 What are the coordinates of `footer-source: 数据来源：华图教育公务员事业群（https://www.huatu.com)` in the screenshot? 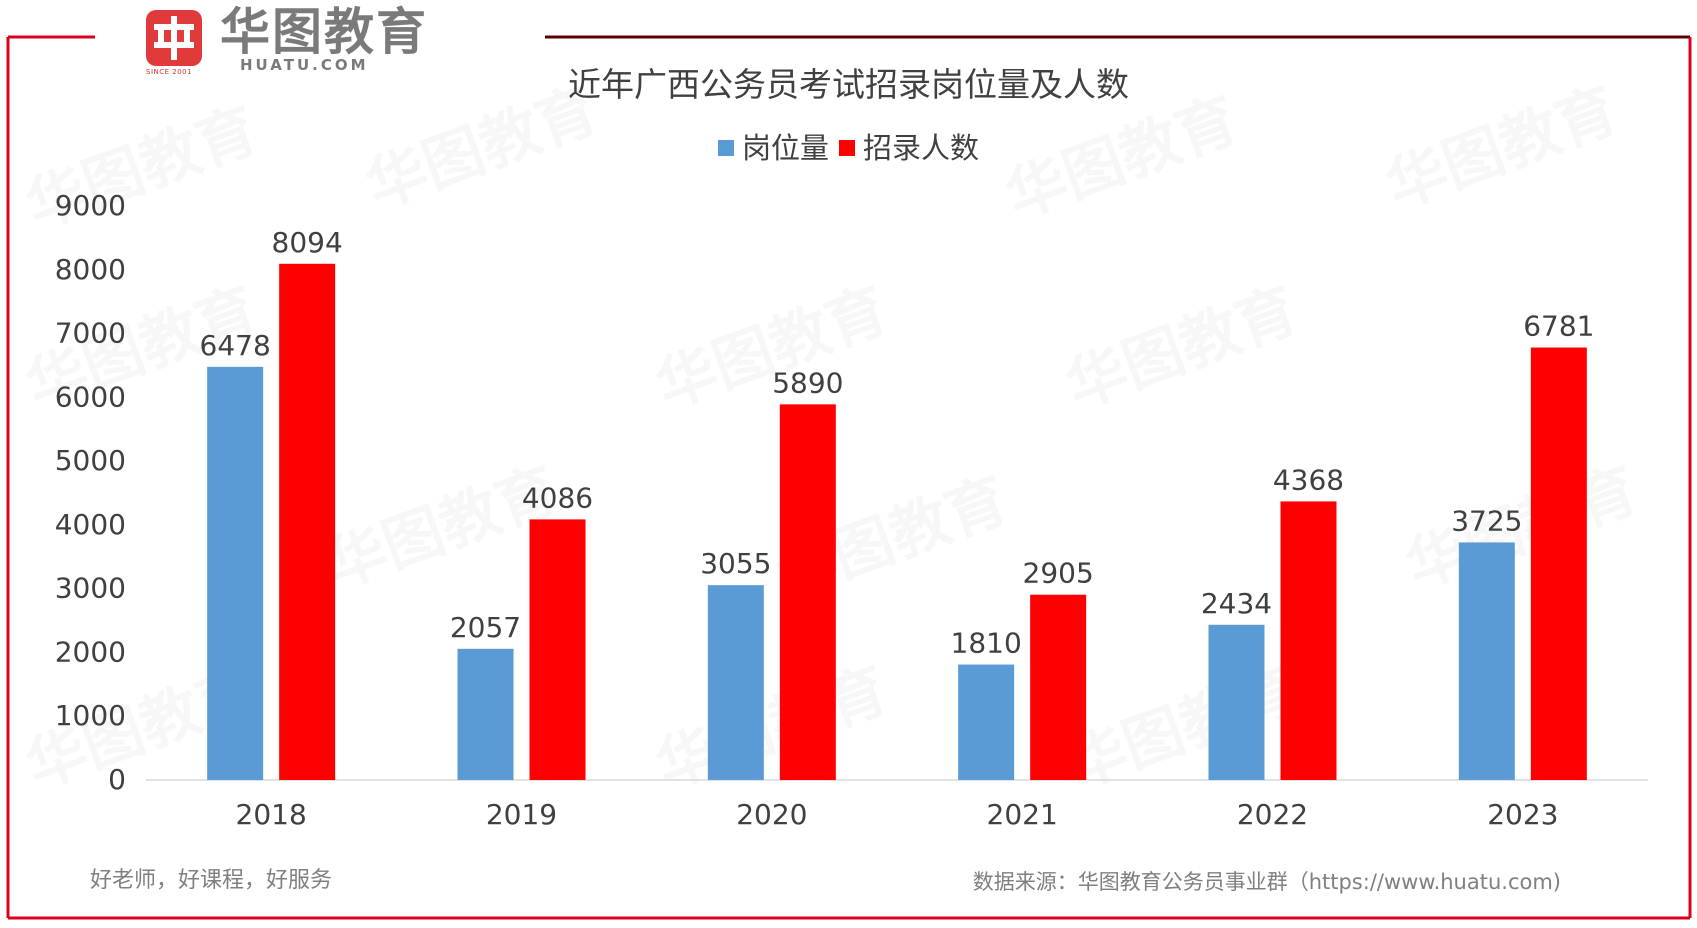 It's located at (1266, 882).